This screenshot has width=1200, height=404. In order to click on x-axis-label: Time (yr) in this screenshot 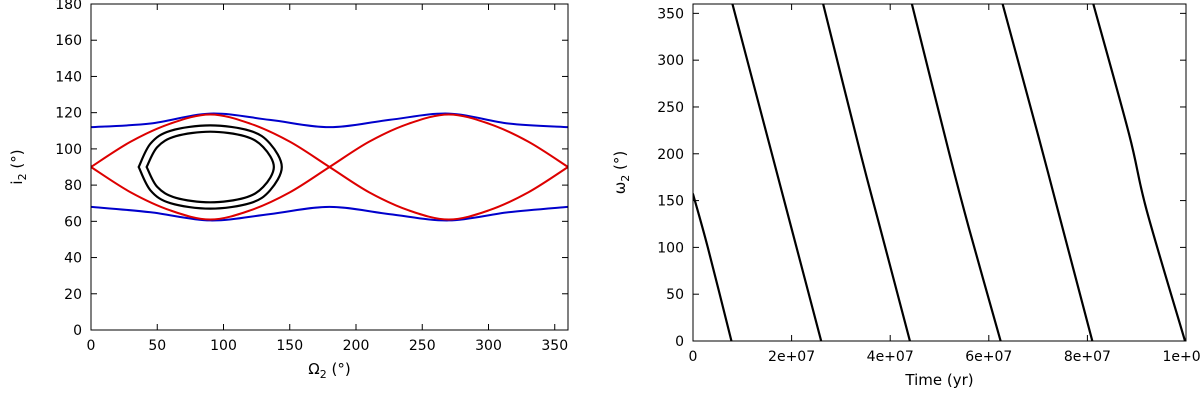, I will do `click(938, 380)`.